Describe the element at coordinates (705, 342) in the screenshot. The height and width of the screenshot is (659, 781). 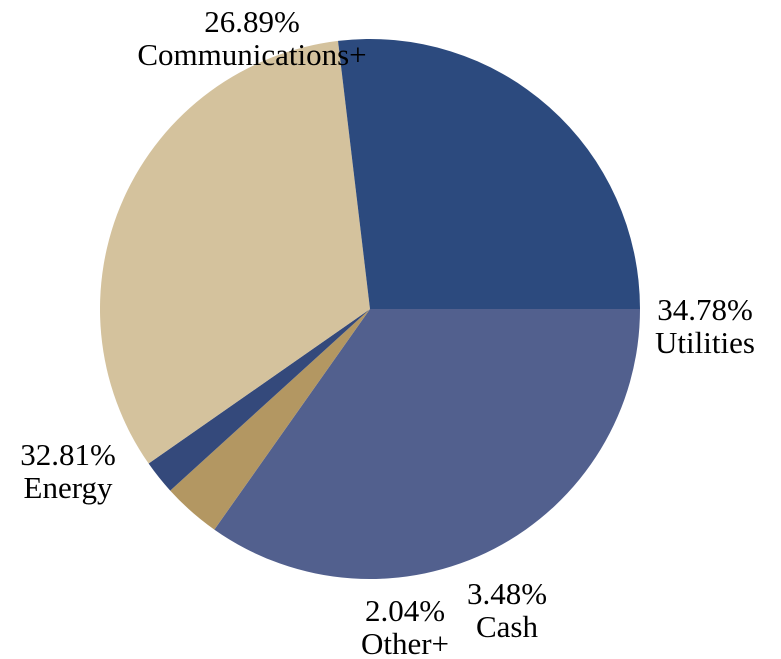
I see `slice-name-label-utilities: Utilities` at that location.